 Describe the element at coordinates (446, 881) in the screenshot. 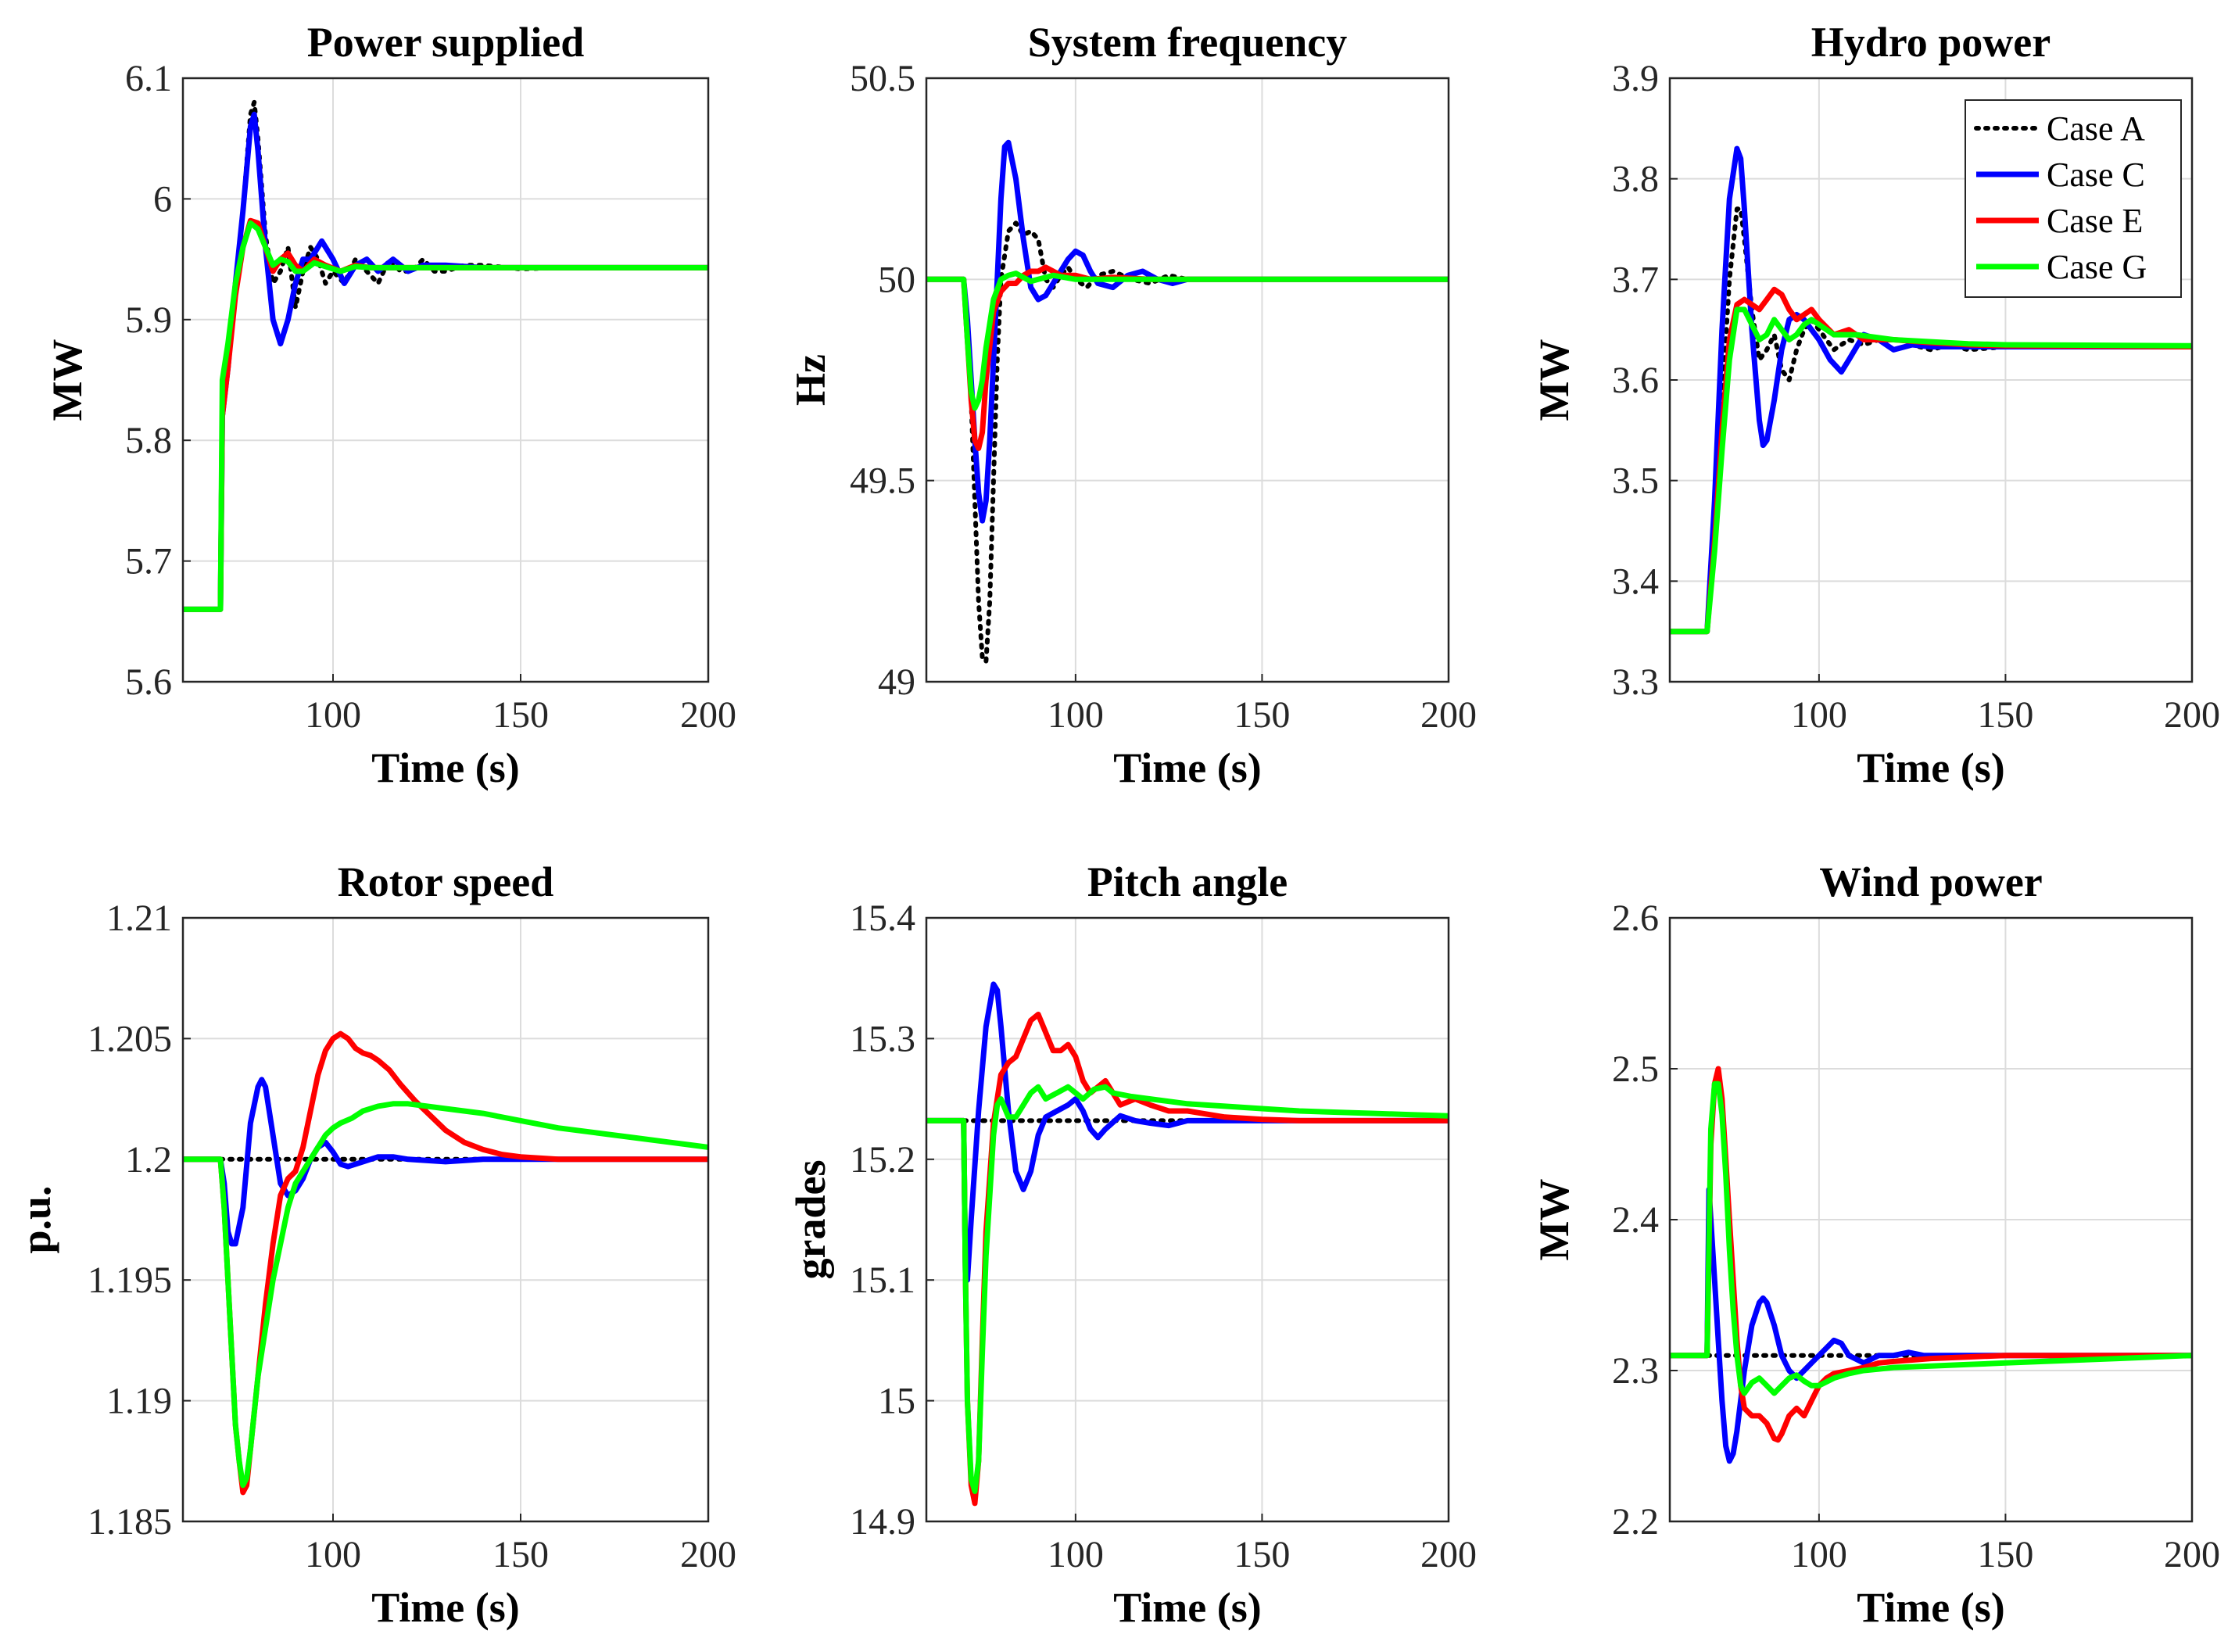

I see `chart-title: Rotor speed` at that location.